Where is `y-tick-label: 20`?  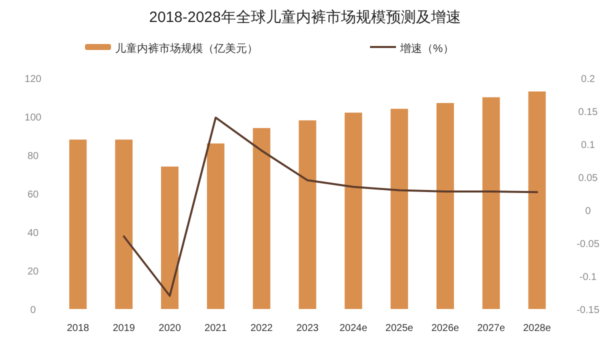
y-tick-label: 20 is located at coordinates (33, 272).